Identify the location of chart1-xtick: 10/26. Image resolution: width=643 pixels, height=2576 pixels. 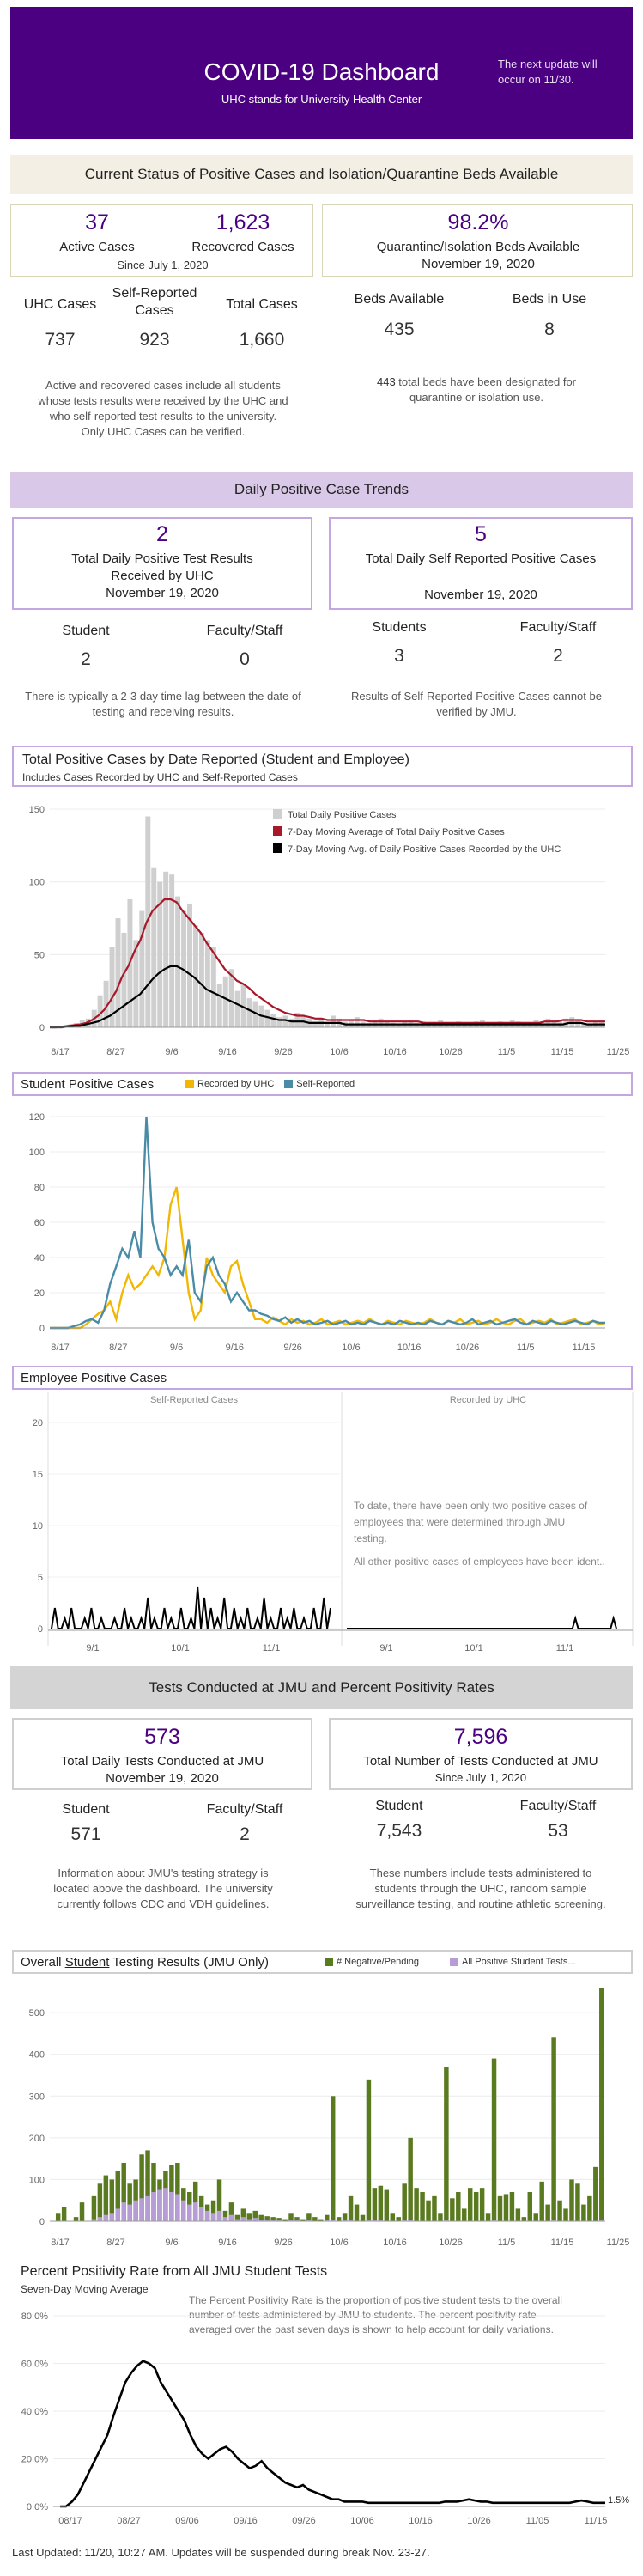
(451, 1052).